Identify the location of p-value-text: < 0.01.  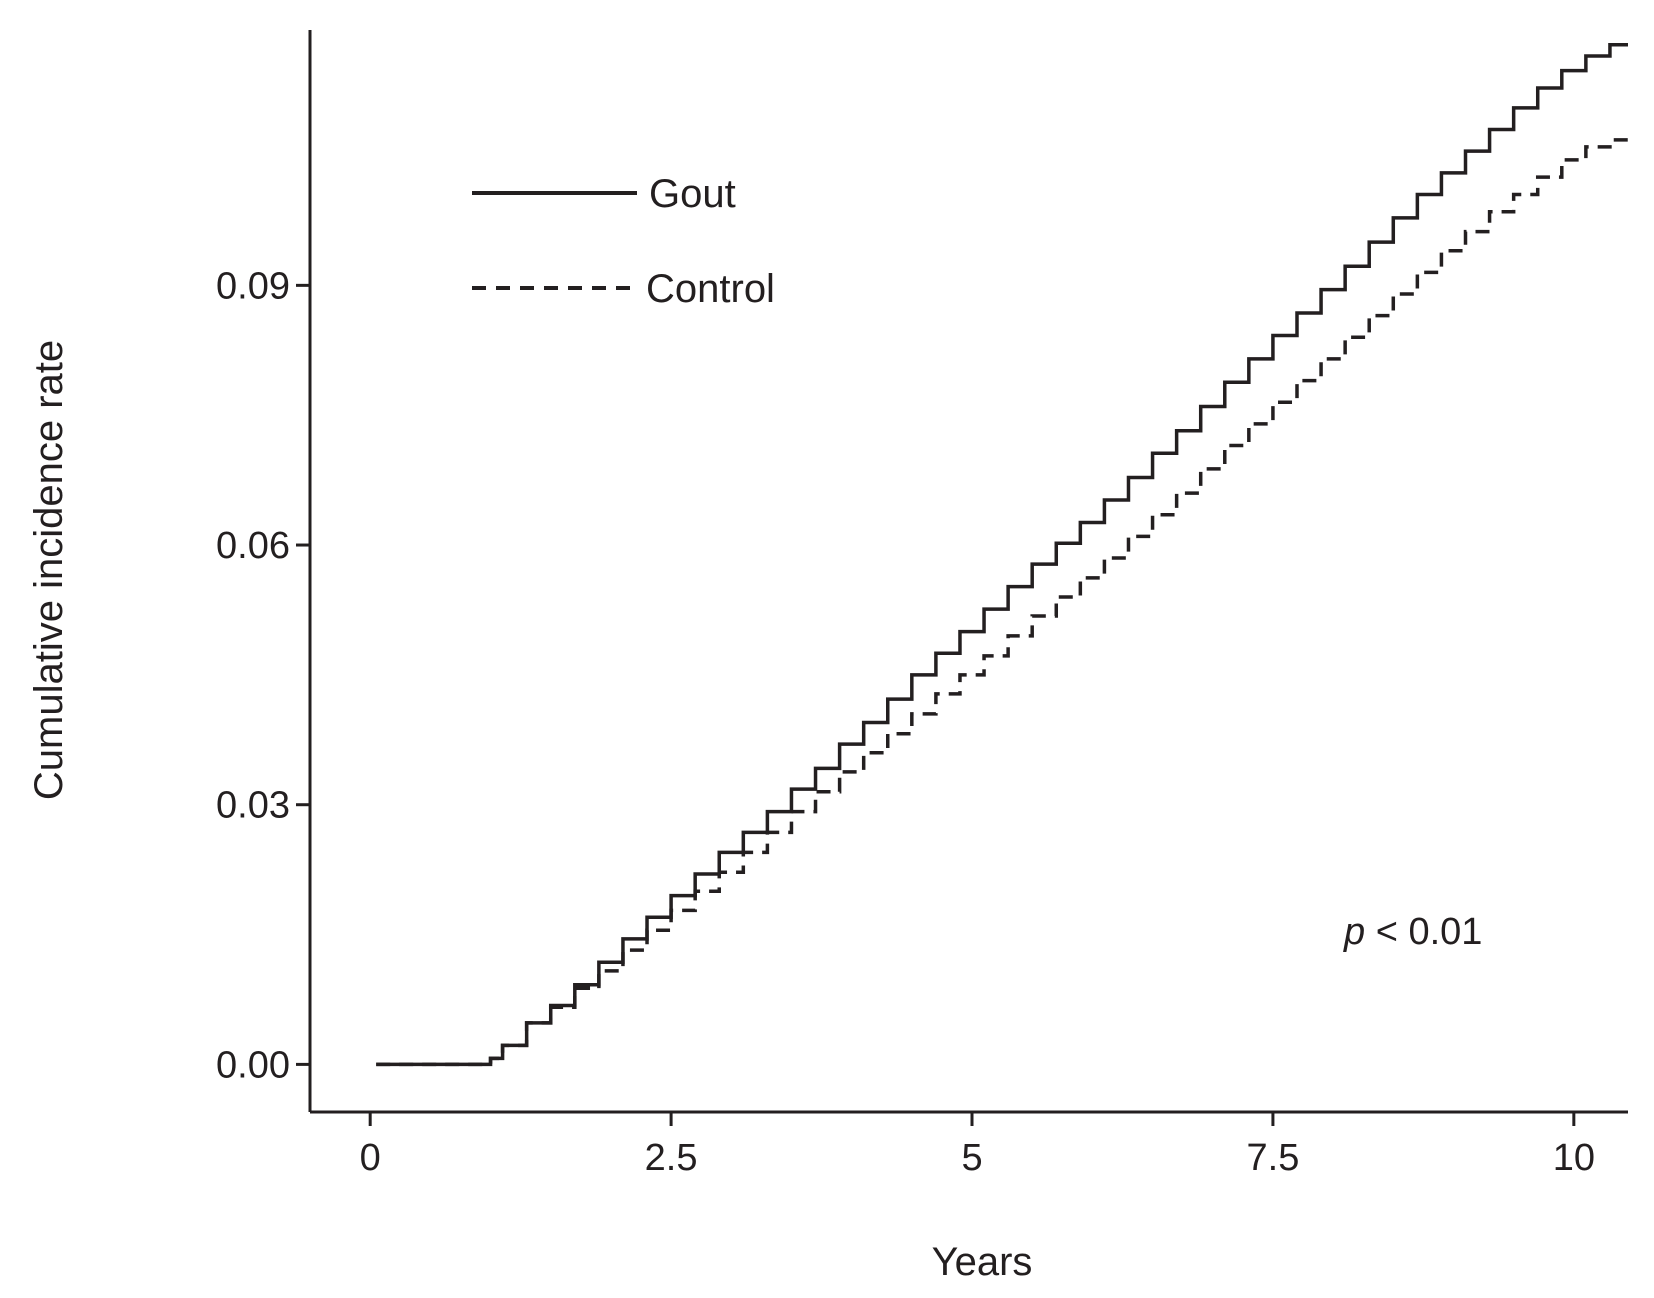
(1423, 932).